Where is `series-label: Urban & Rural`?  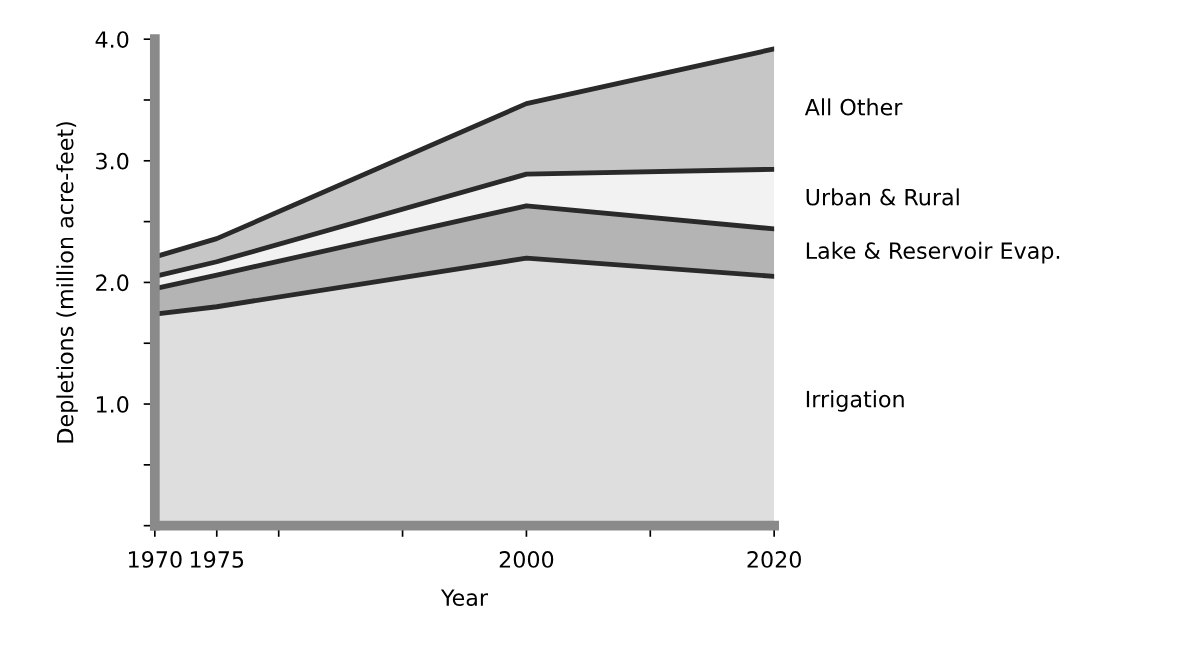 series-label: Urban & Rural is located at coordinates (882, 197).